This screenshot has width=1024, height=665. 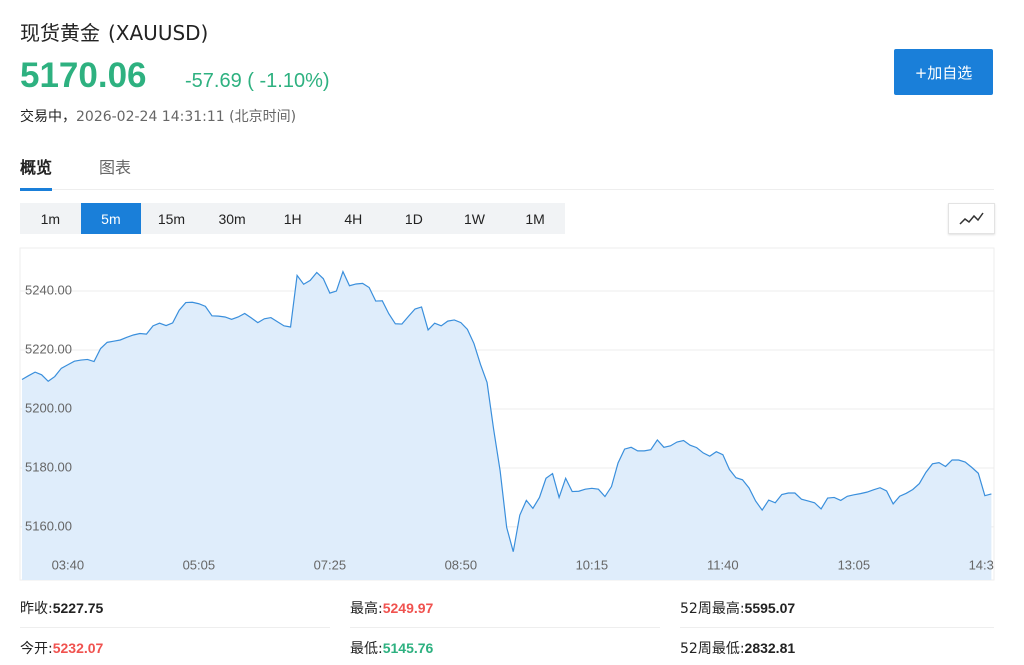 What do you see at coordinates (50, 218) in the screenshot?
I see `interval-button: 1m` at bounding box center [50, 218].